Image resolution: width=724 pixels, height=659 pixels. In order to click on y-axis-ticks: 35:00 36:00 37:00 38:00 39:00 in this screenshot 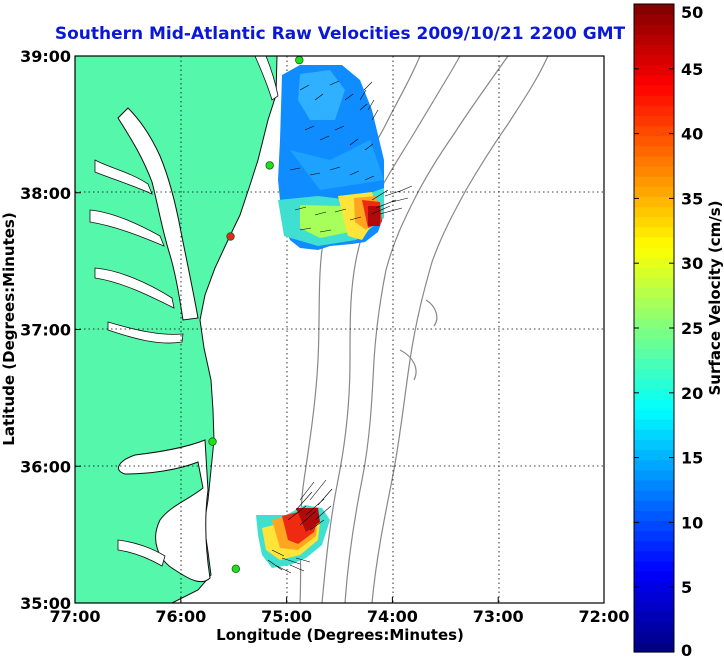, I will do `click(50, 330)`.